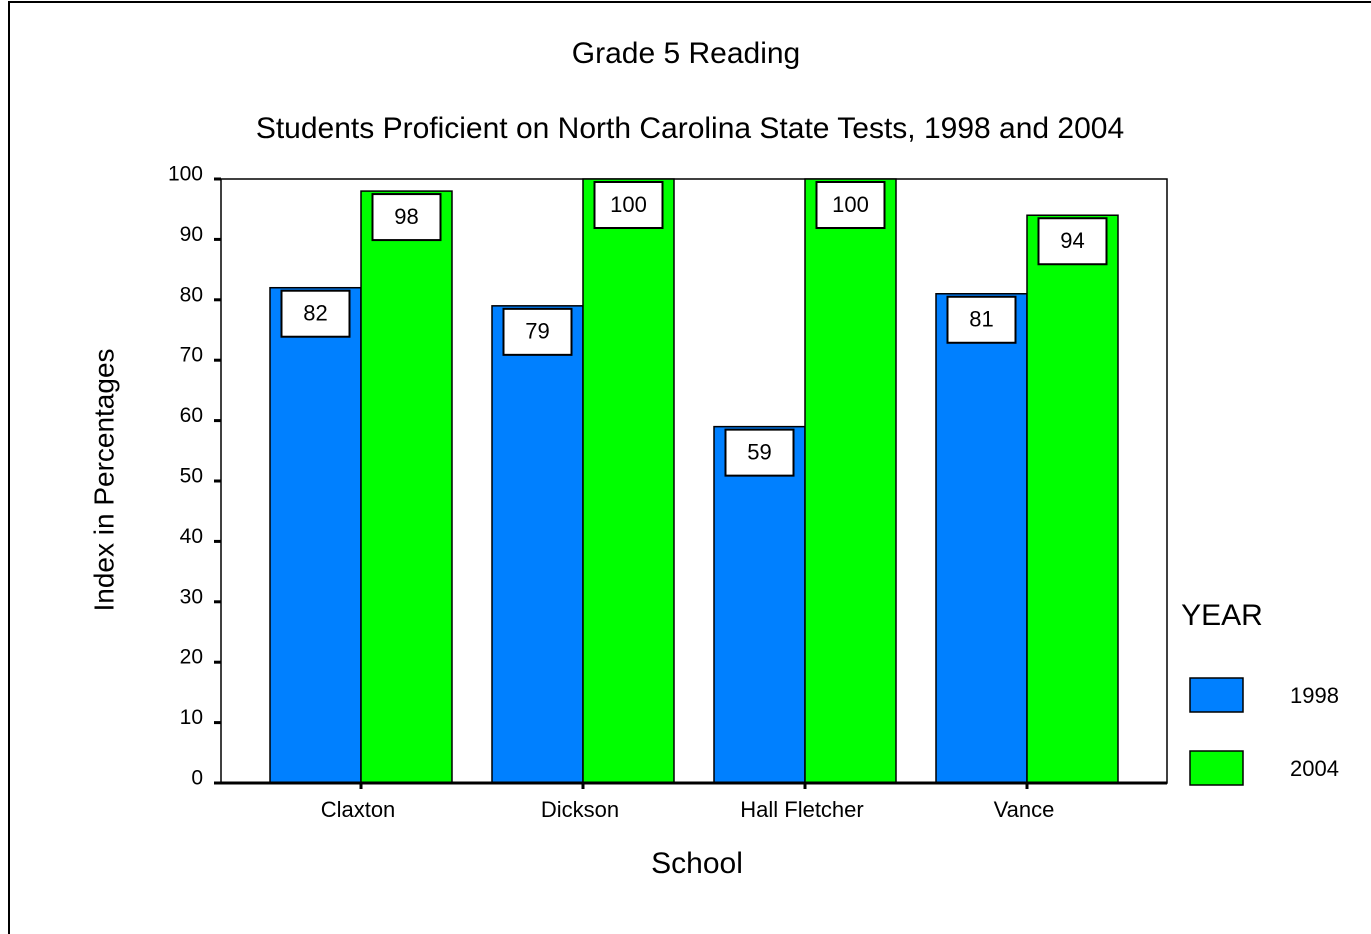  Describe the element at coordinates (801, 809) in the screenshot. I see `x-tick-label: Hall Fletcher` at that location.